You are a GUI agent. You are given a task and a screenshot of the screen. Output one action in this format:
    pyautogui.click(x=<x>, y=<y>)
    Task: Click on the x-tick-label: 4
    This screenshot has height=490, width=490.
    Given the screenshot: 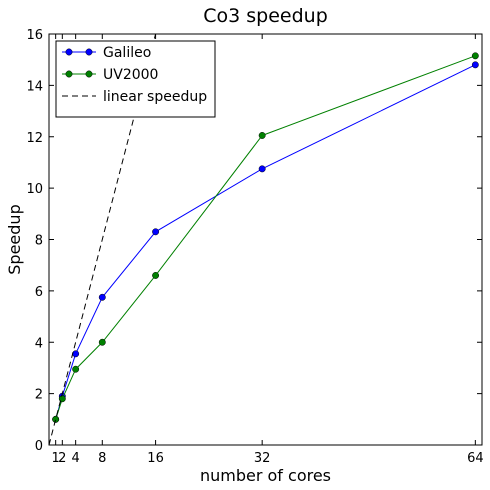 What is the action you would take?
    pyautogui.click(x=76, y=458)
    